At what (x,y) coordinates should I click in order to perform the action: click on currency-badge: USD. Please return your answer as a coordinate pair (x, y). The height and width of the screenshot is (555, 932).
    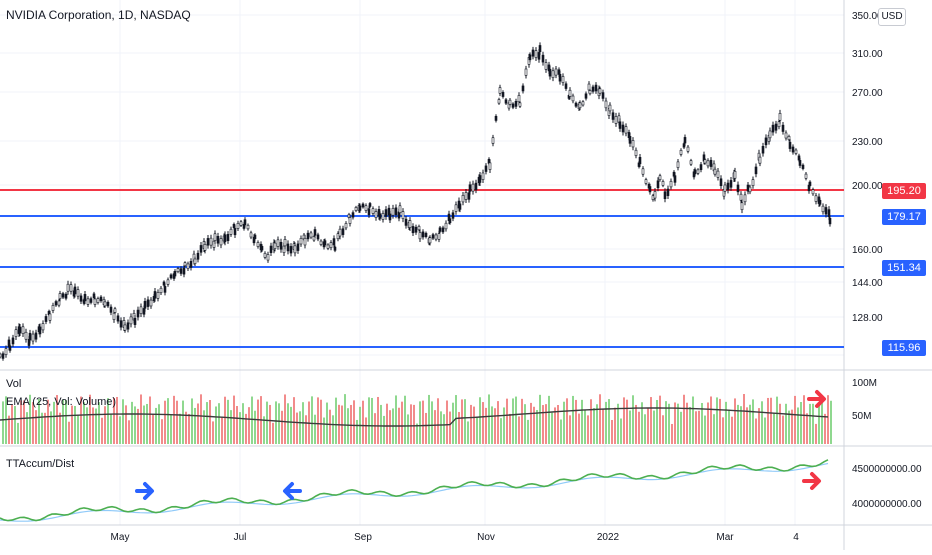
    Looking at the image, I should click on (892, 17).